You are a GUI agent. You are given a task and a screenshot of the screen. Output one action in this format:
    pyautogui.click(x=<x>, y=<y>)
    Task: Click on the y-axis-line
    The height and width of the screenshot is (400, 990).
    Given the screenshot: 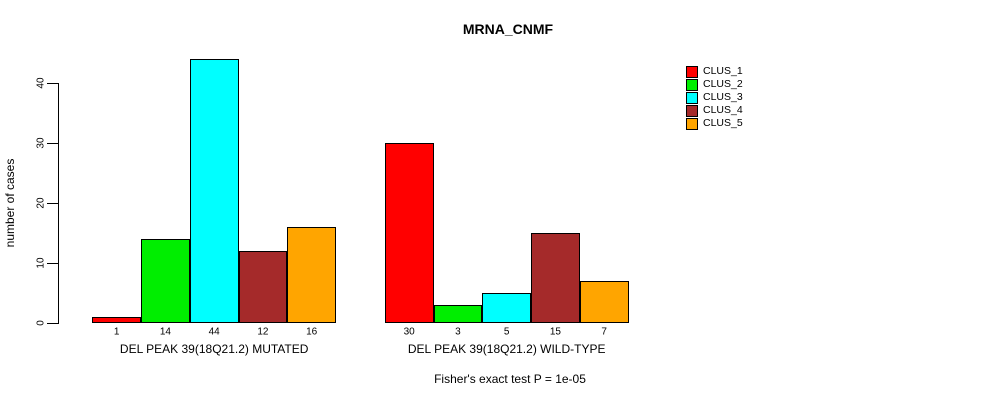 What is the action you would take?
    pyautogui.click(x=58, y=203)
    